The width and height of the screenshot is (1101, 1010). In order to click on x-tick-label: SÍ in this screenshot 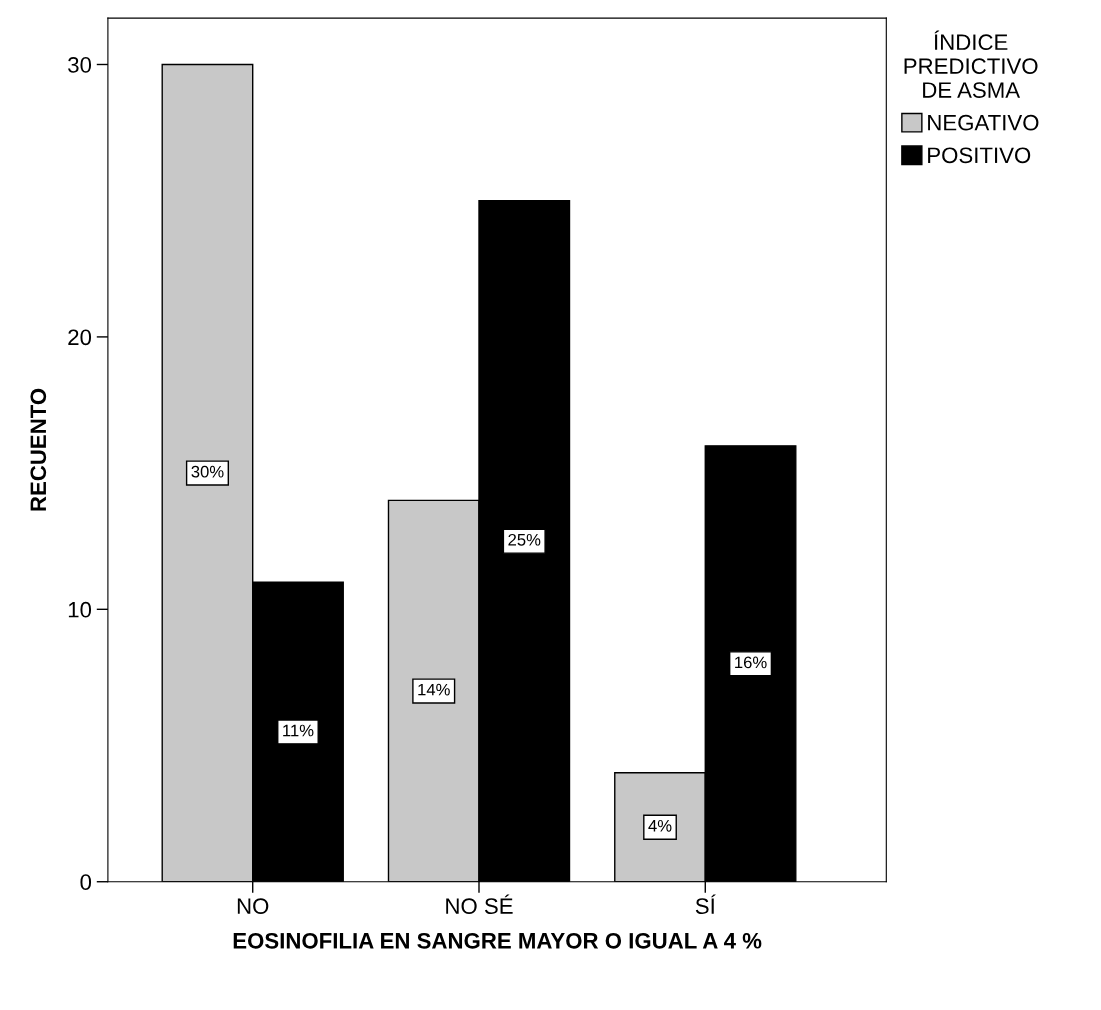, I will do `click(705, 904)`.